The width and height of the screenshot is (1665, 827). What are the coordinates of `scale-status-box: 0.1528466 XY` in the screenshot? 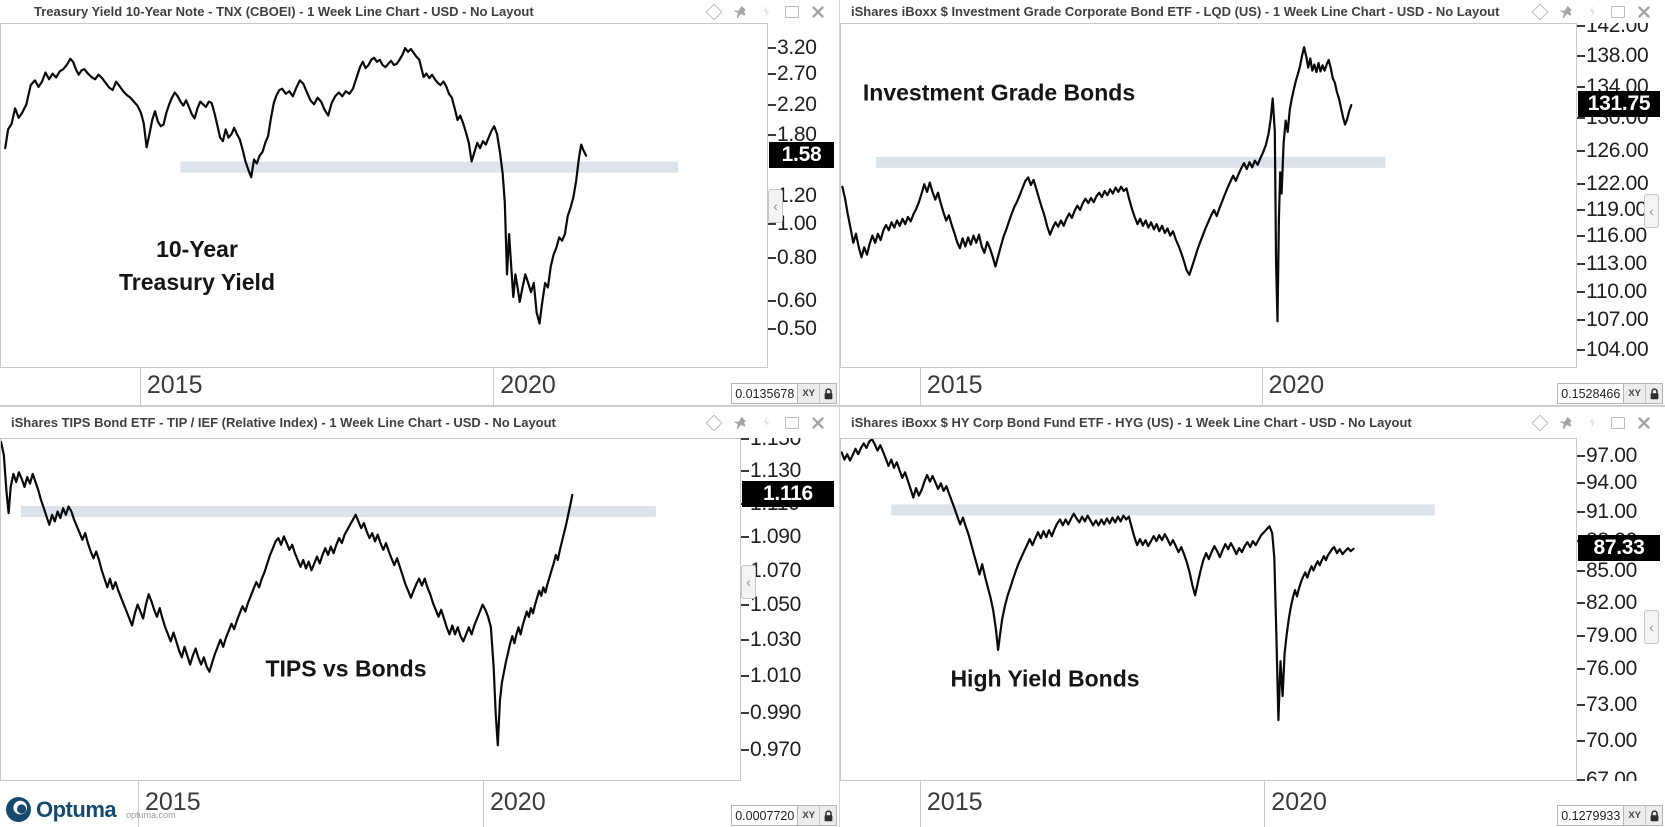 It's located at (1610, 393).